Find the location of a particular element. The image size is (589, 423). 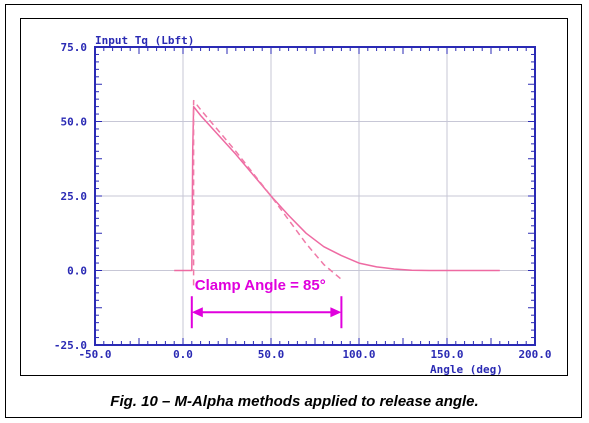

clamp-angle-label: Clamp Angle = 85° is located at coordinates (260, 285).